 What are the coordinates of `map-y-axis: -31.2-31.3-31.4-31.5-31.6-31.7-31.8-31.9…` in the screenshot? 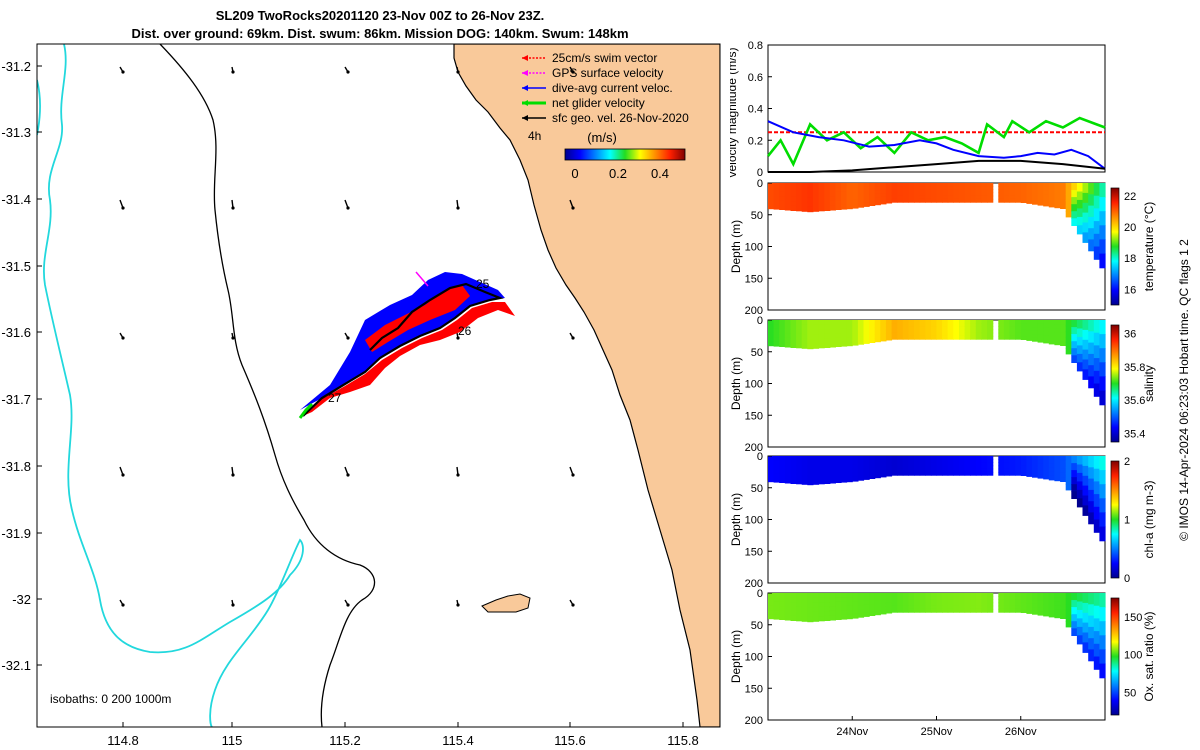 It's located at (21, 366).